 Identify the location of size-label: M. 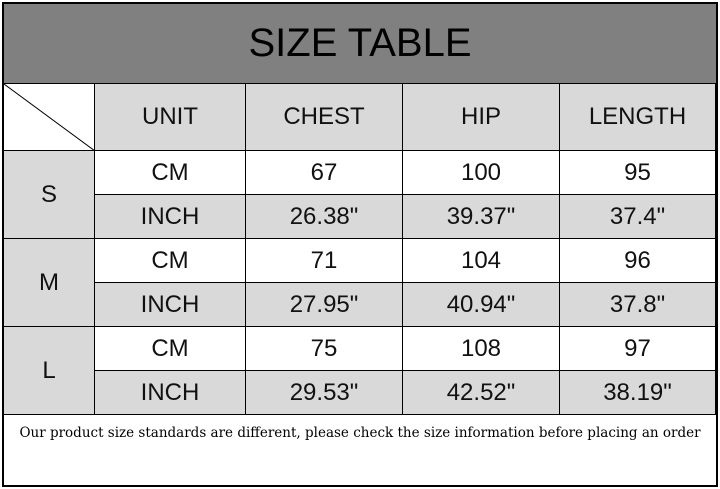
(49, 283).